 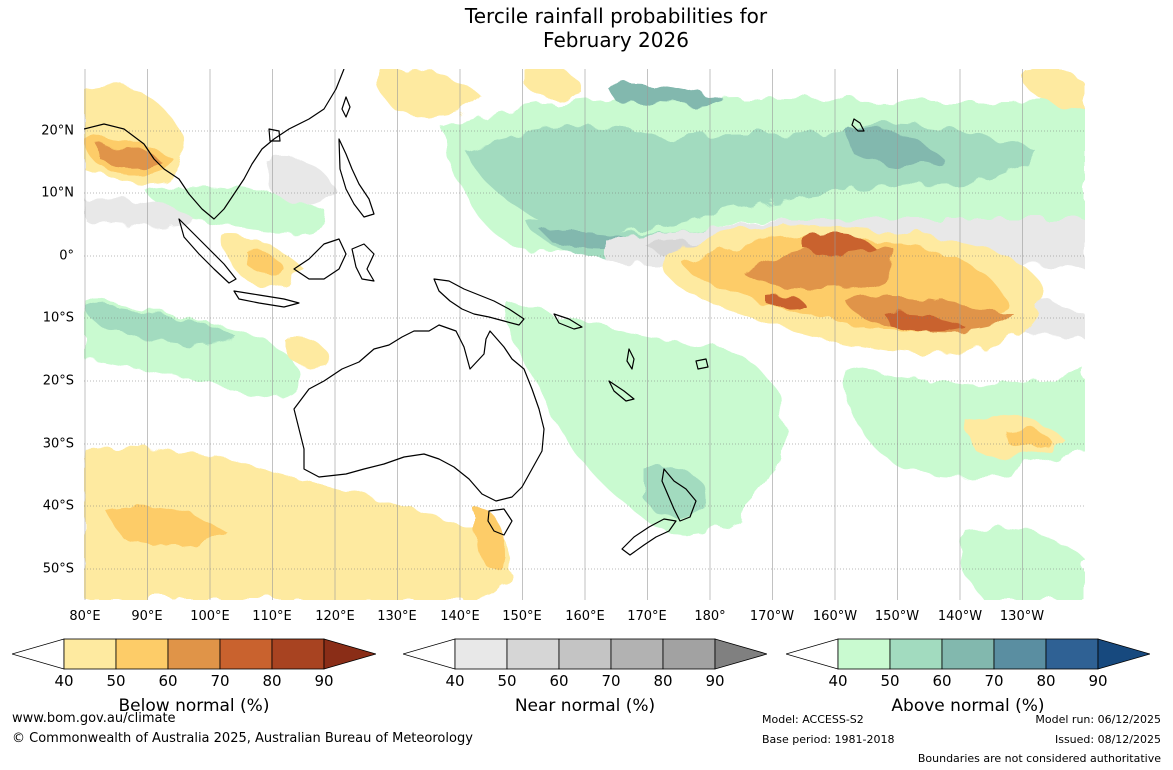 What do you see at coordinates (585, 706) in the screenshot?
I see `colorbar-label-near: Near normal (%)` at bounding box center [585, 706].